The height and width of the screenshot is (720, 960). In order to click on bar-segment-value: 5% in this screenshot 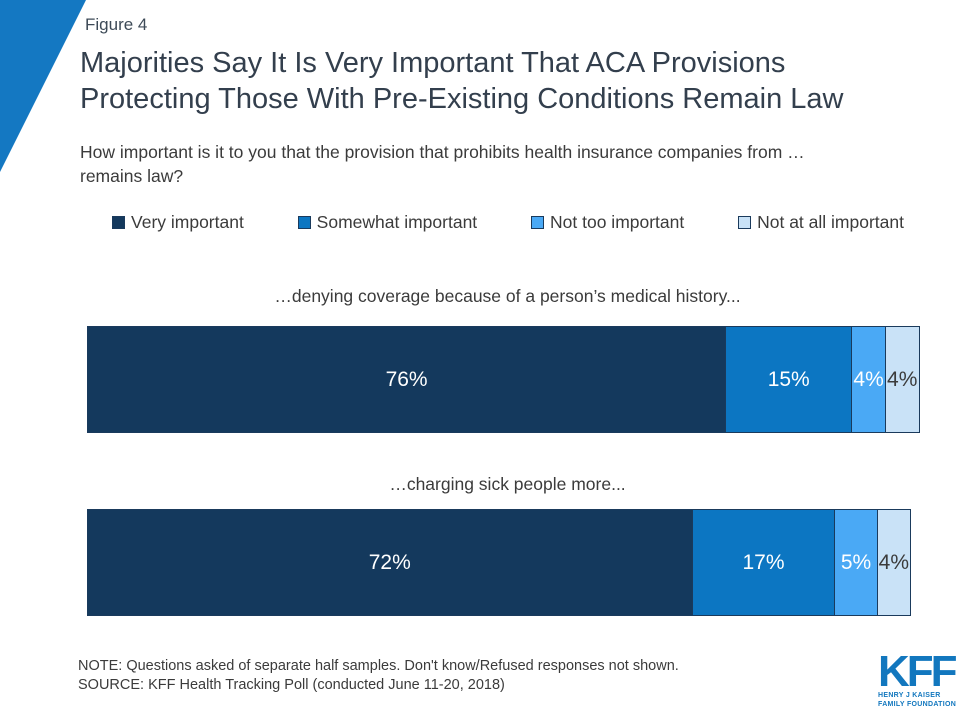, I will do `click(856, 562)`.